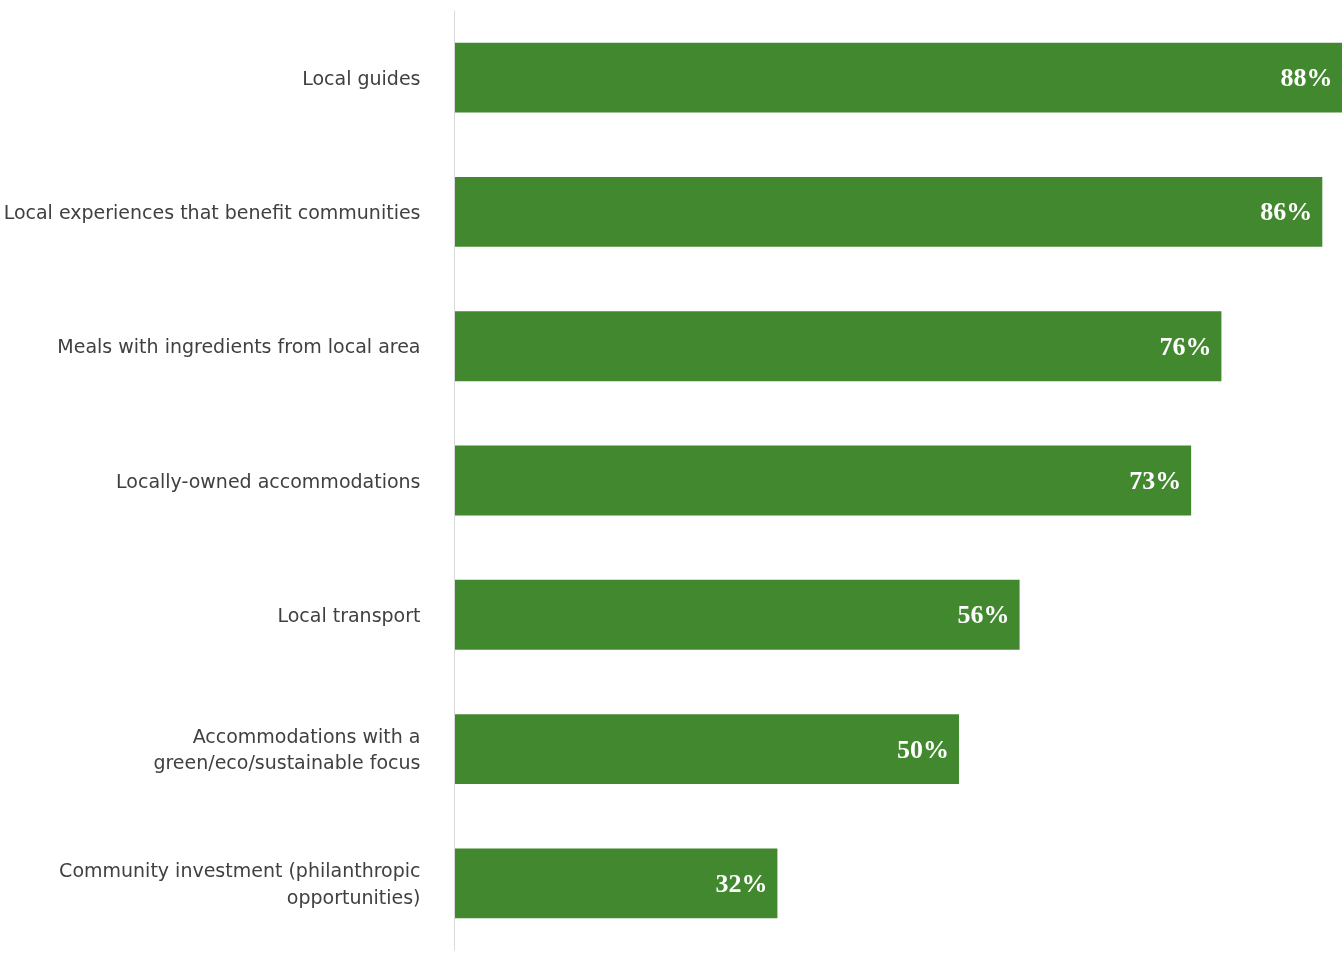  I want to click on y-tick-label: Local experiences that benefit communities, so click(212, 211).